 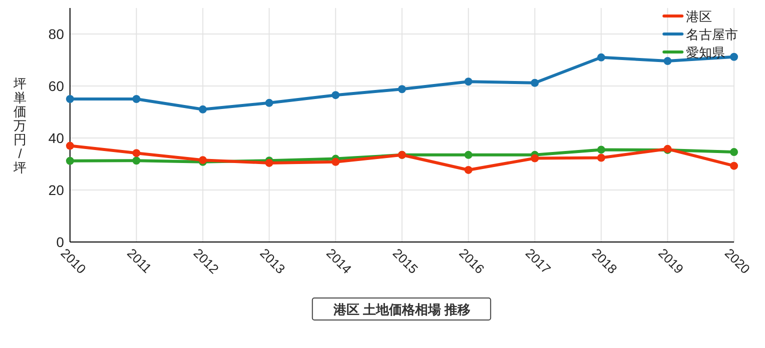 What do you see at coordinates (56, 34) in the screenshot?
I see `y-tick-label: 80` at bounding box center [56, 34].